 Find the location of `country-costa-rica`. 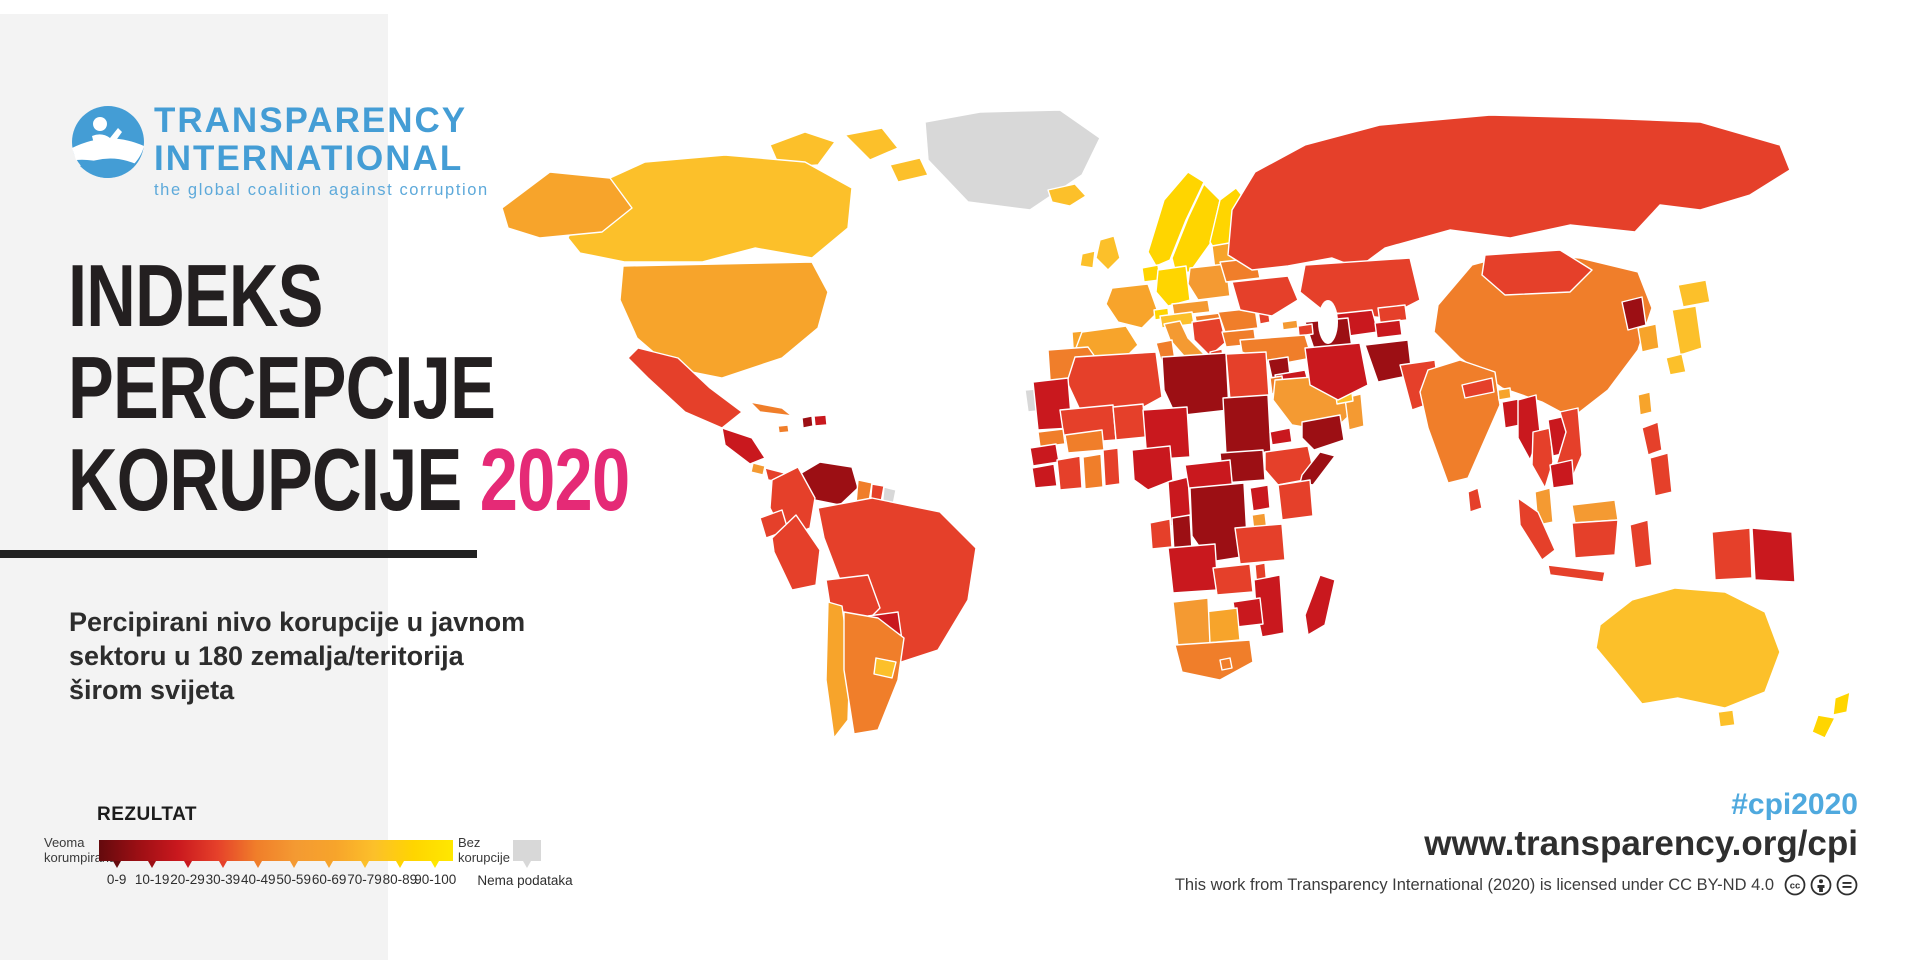

country-costa-rica is located at coordinates (758, 469).